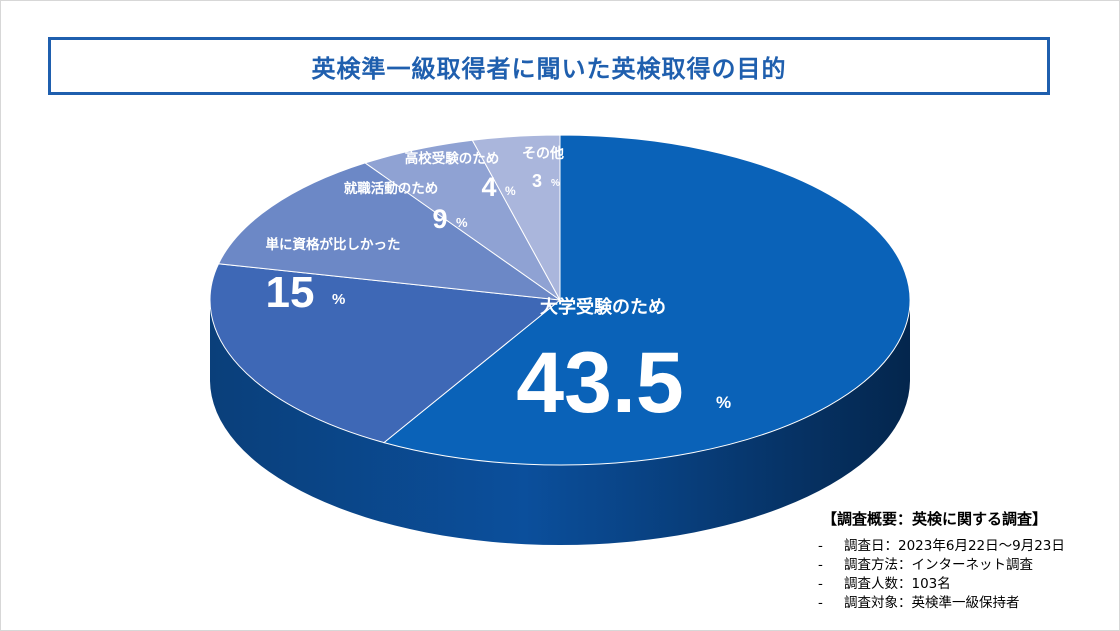  Describe the element at coordinates (963, 584) in the screenshot. I see `survey-row: - 調査人数：103名` at that location.